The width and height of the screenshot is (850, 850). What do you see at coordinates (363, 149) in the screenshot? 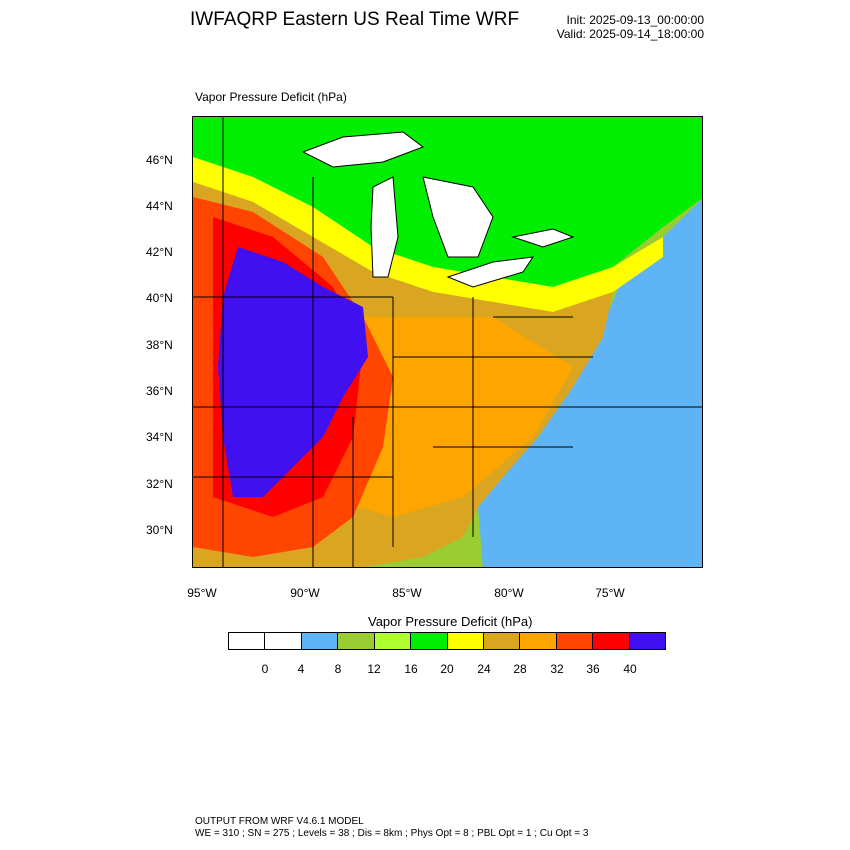
I see `lake-superior` at bounding box center [363, 149].